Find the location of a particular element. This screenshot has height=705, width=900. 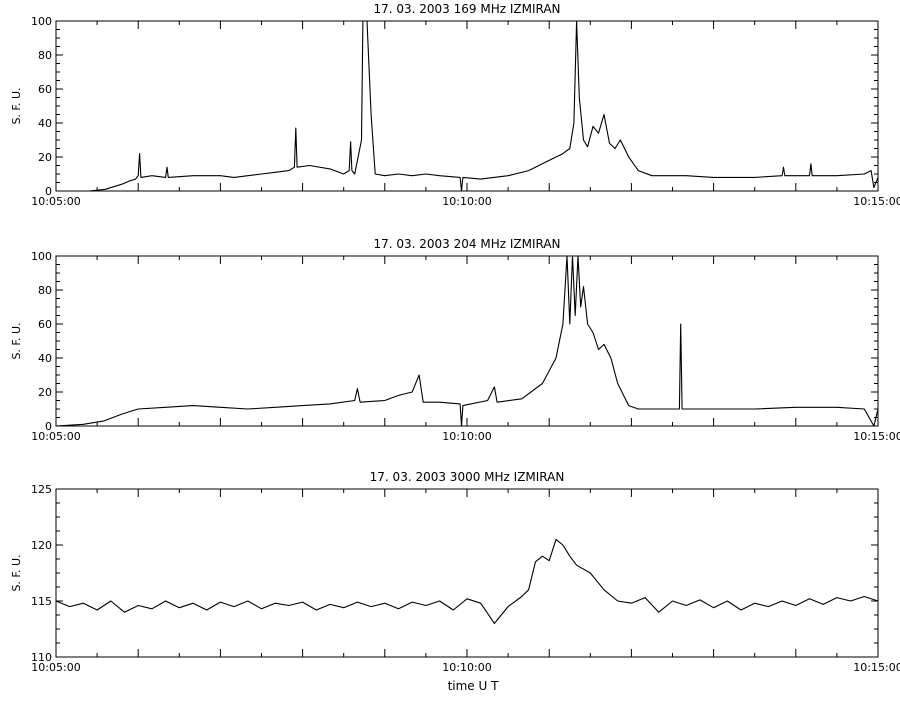

y-tick-label: 125 is located at coordinates (41, 489).